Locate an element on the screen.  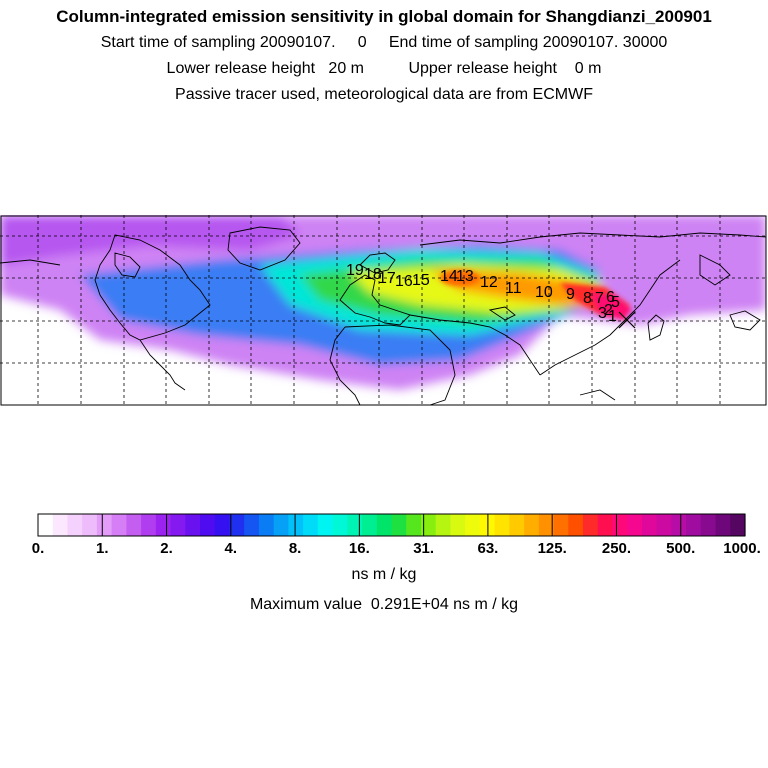
colorbar-tick-label: 16. is located at coordinates (359, 548).